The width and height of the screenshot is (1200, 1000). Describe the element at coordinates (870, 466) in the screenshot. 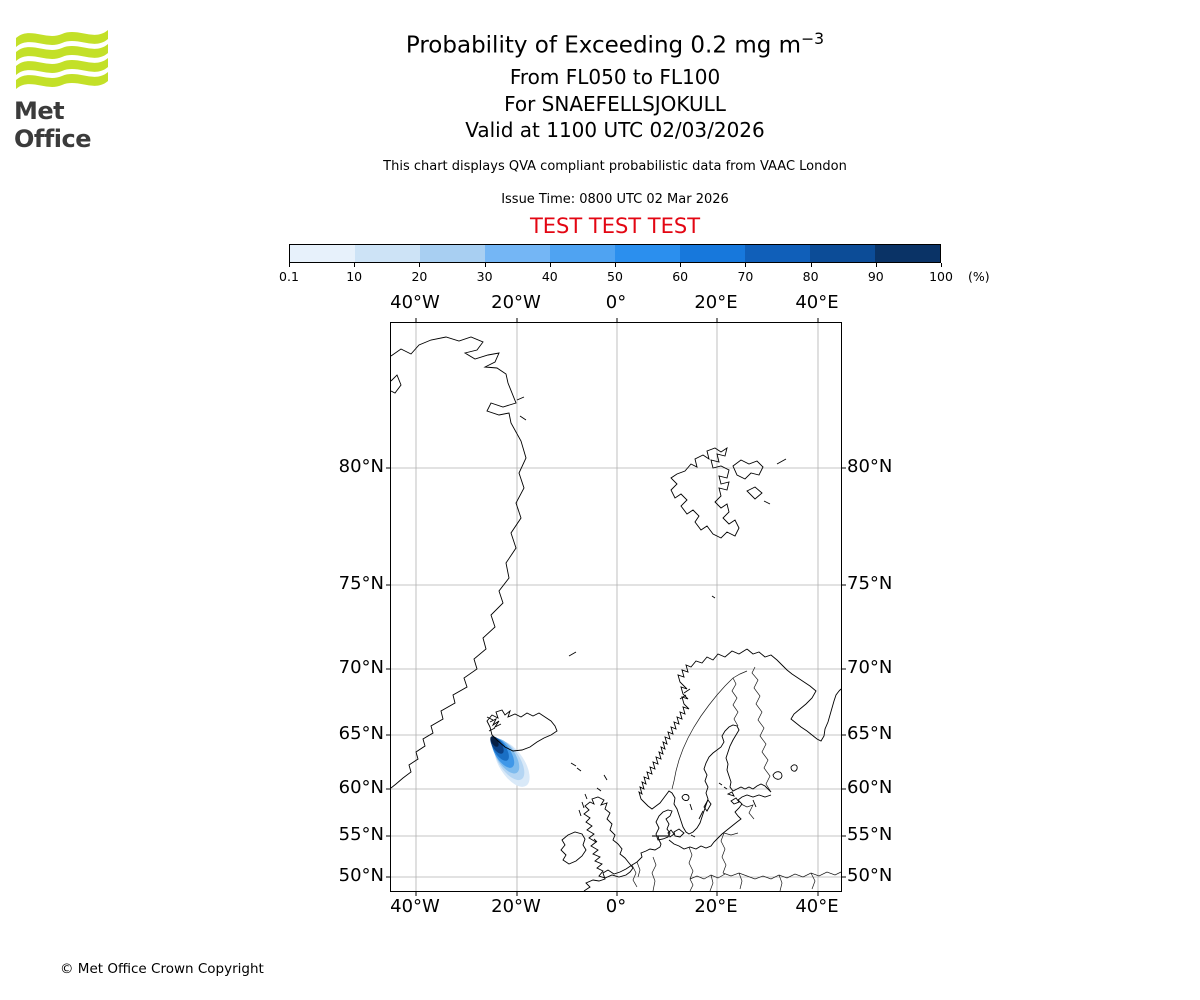

I see `lat-tick-label-right: 80°N` at that location.